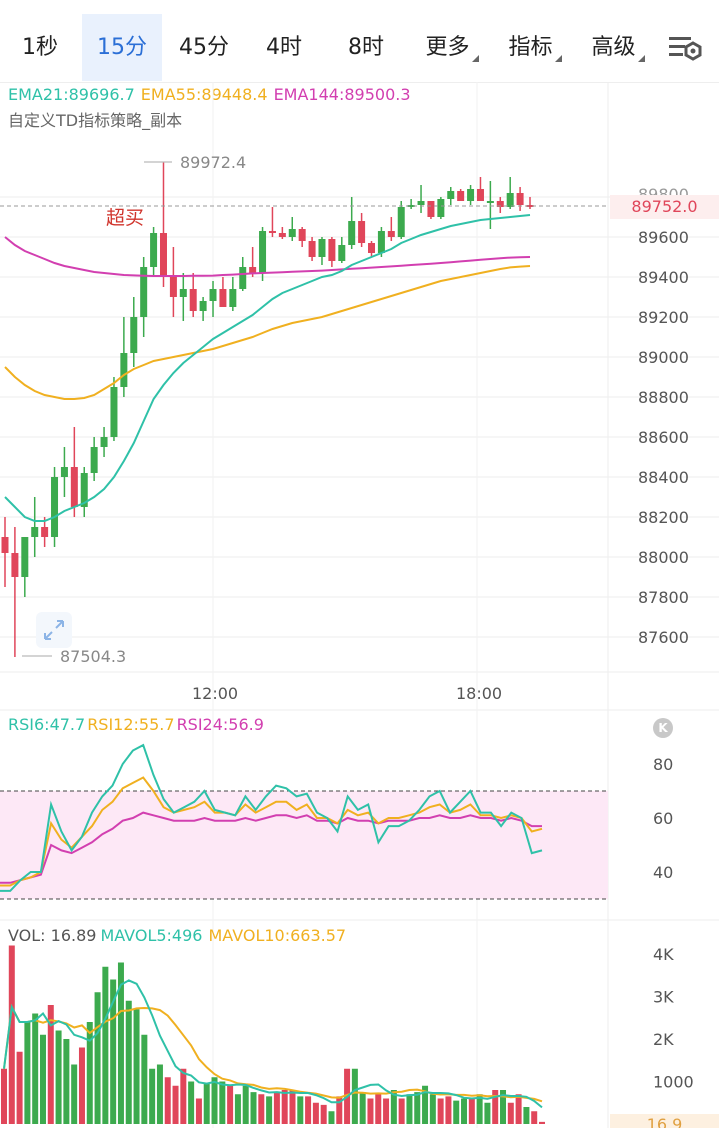 This screenshot has height=1128, width=719. Describe the element at coordinates (618, 47) in the screenshot. I see `tab-7: 高级` at that location.